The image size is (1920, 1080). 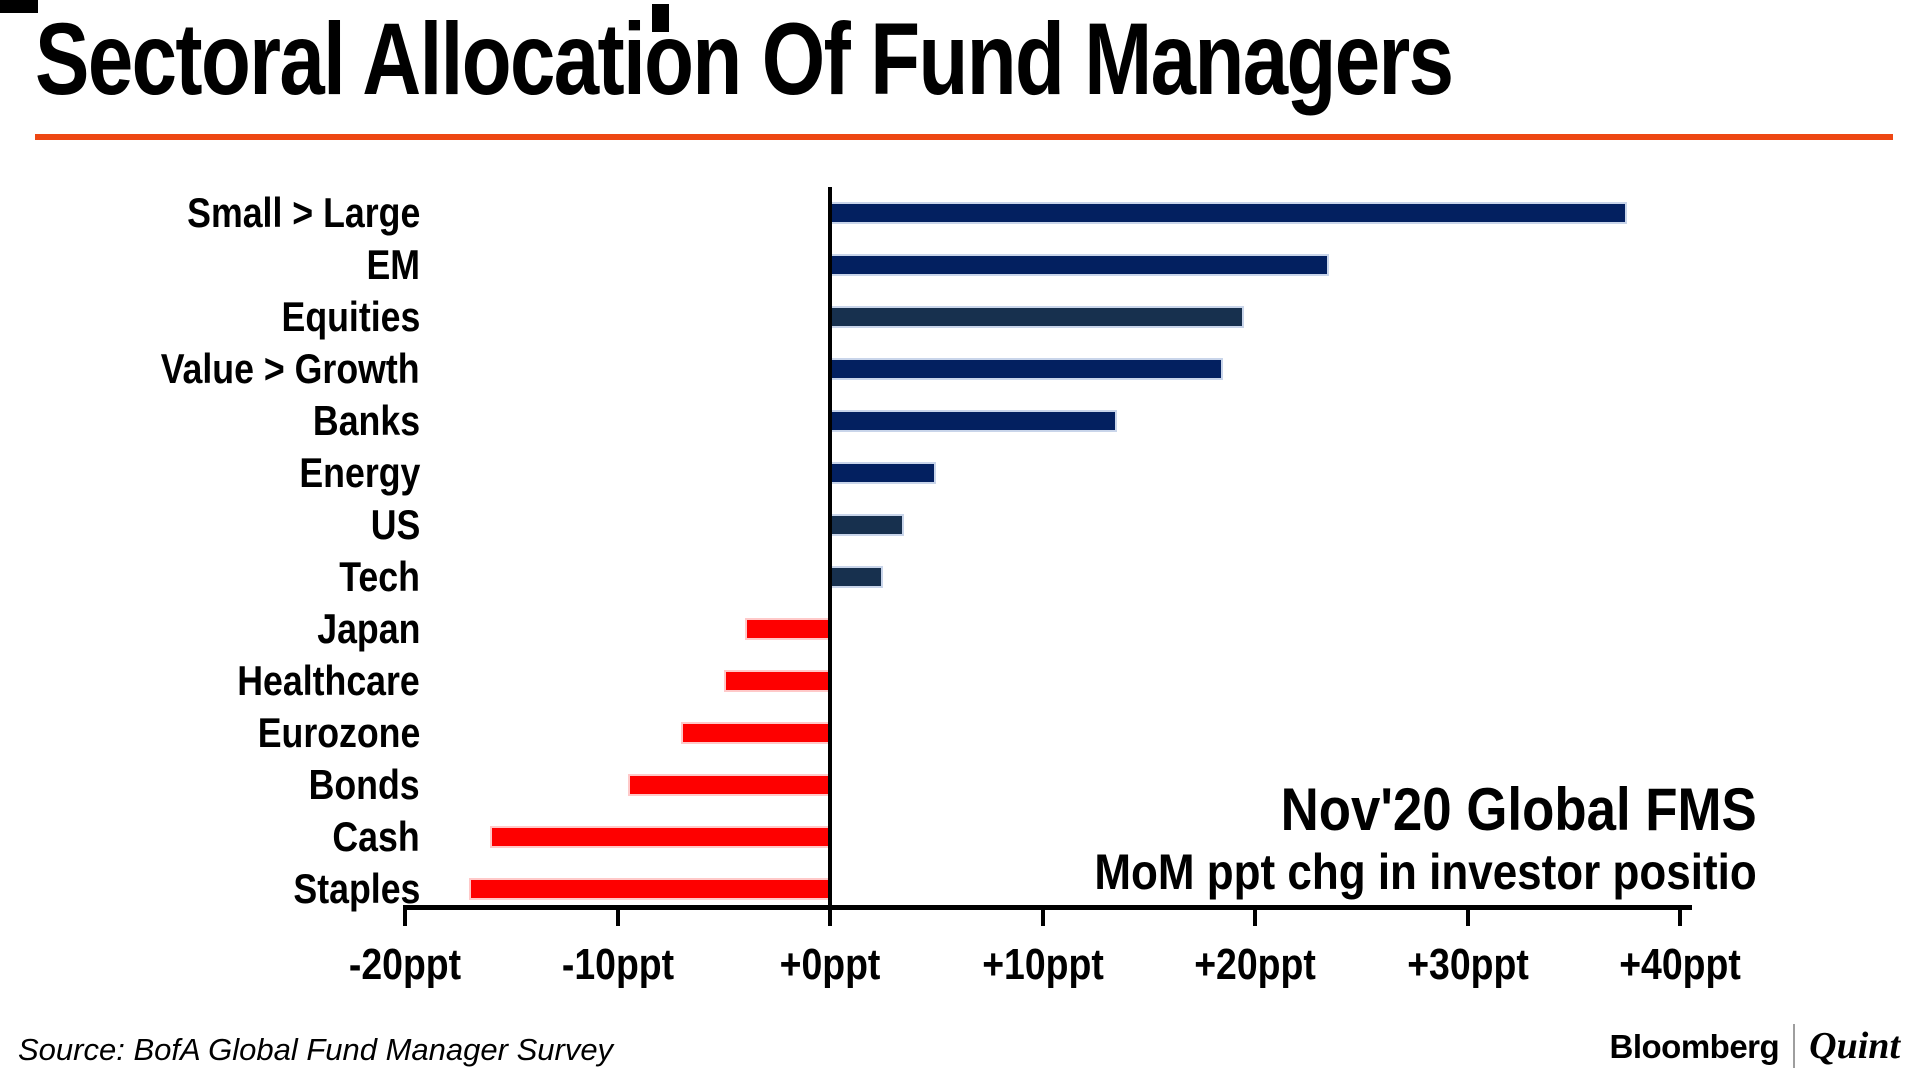 I want to click on category-label: Staples, so click(x=356, y=888).